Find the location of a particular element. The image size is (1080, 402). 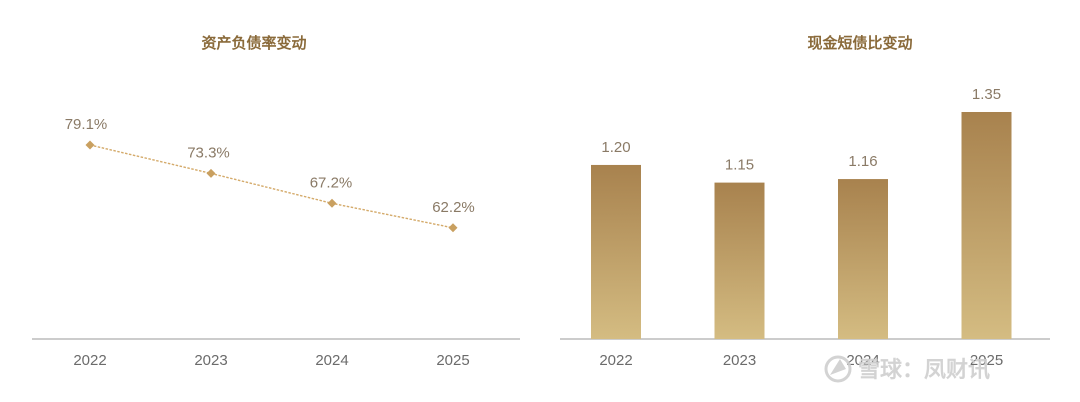

debt-ratio-data-label-2025: 62.2% is located at coordinates (453, 207).